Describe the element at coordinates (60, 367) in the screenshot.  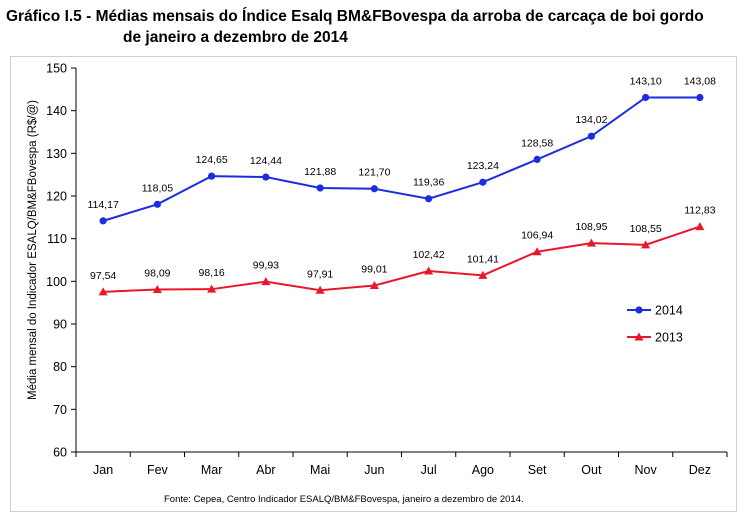
I see `y-tick-label: 80` at that location.